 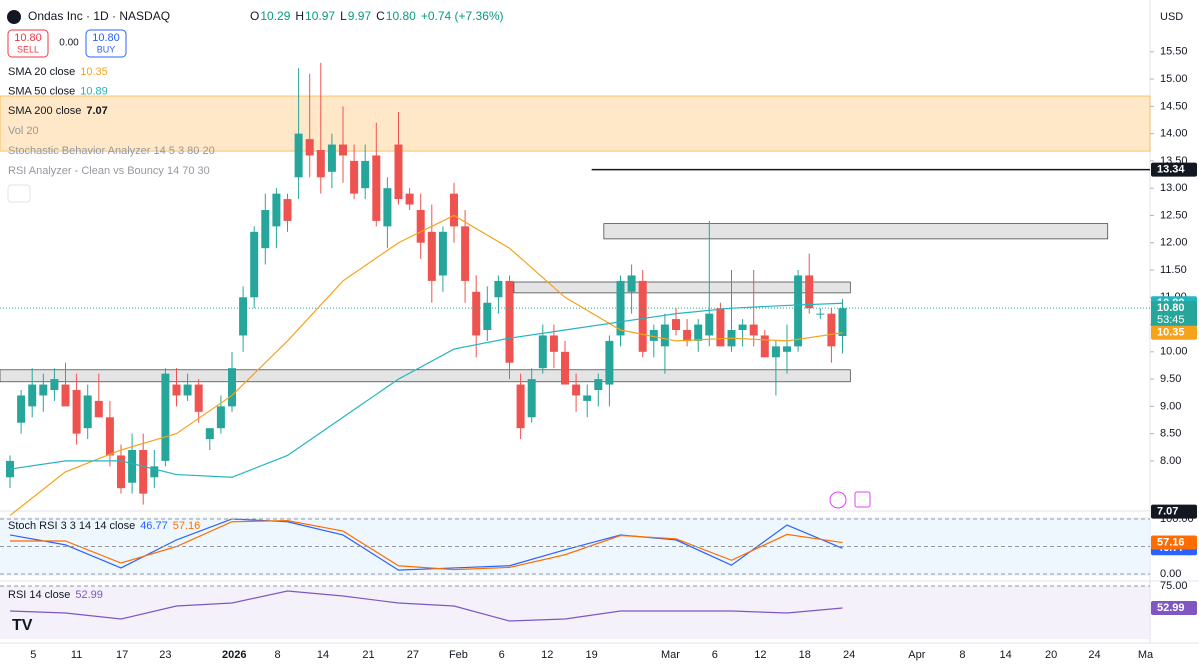 I want to click on quote-label: O, so click(x=254, y=16).